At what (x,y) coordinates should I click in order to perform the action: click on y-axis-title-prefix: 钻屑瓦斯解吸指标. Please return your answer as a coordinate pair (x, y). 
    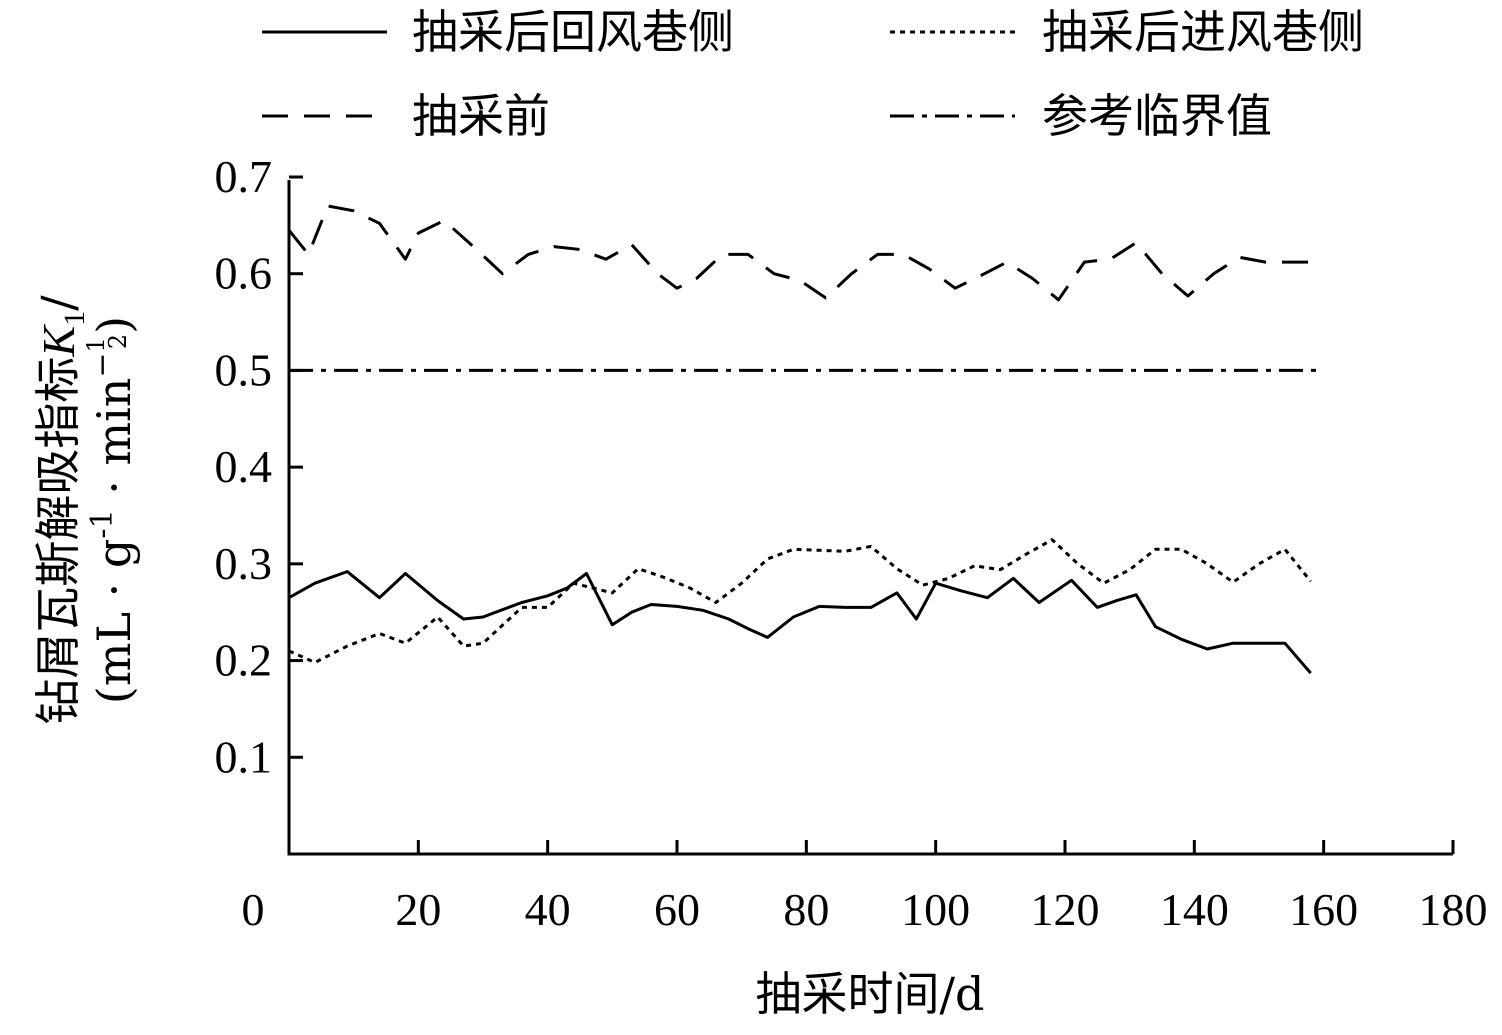
    Looking at the image, I should click on (58, 541).